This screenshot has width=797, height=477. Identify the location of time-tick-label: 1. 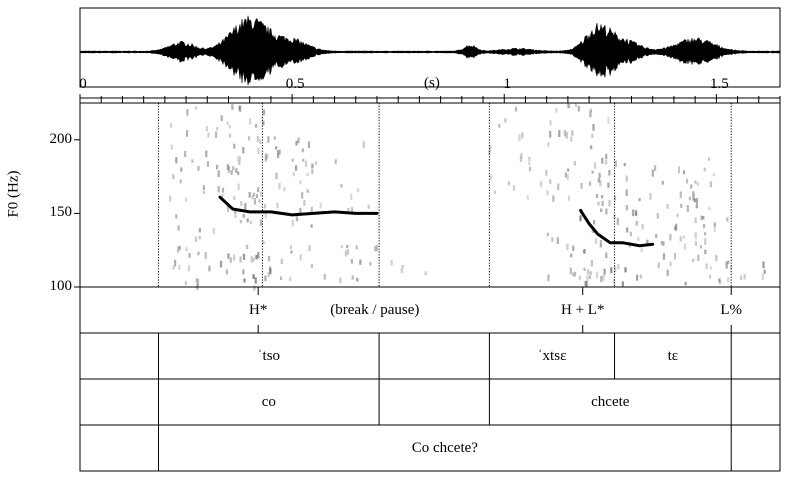
(507, 84).